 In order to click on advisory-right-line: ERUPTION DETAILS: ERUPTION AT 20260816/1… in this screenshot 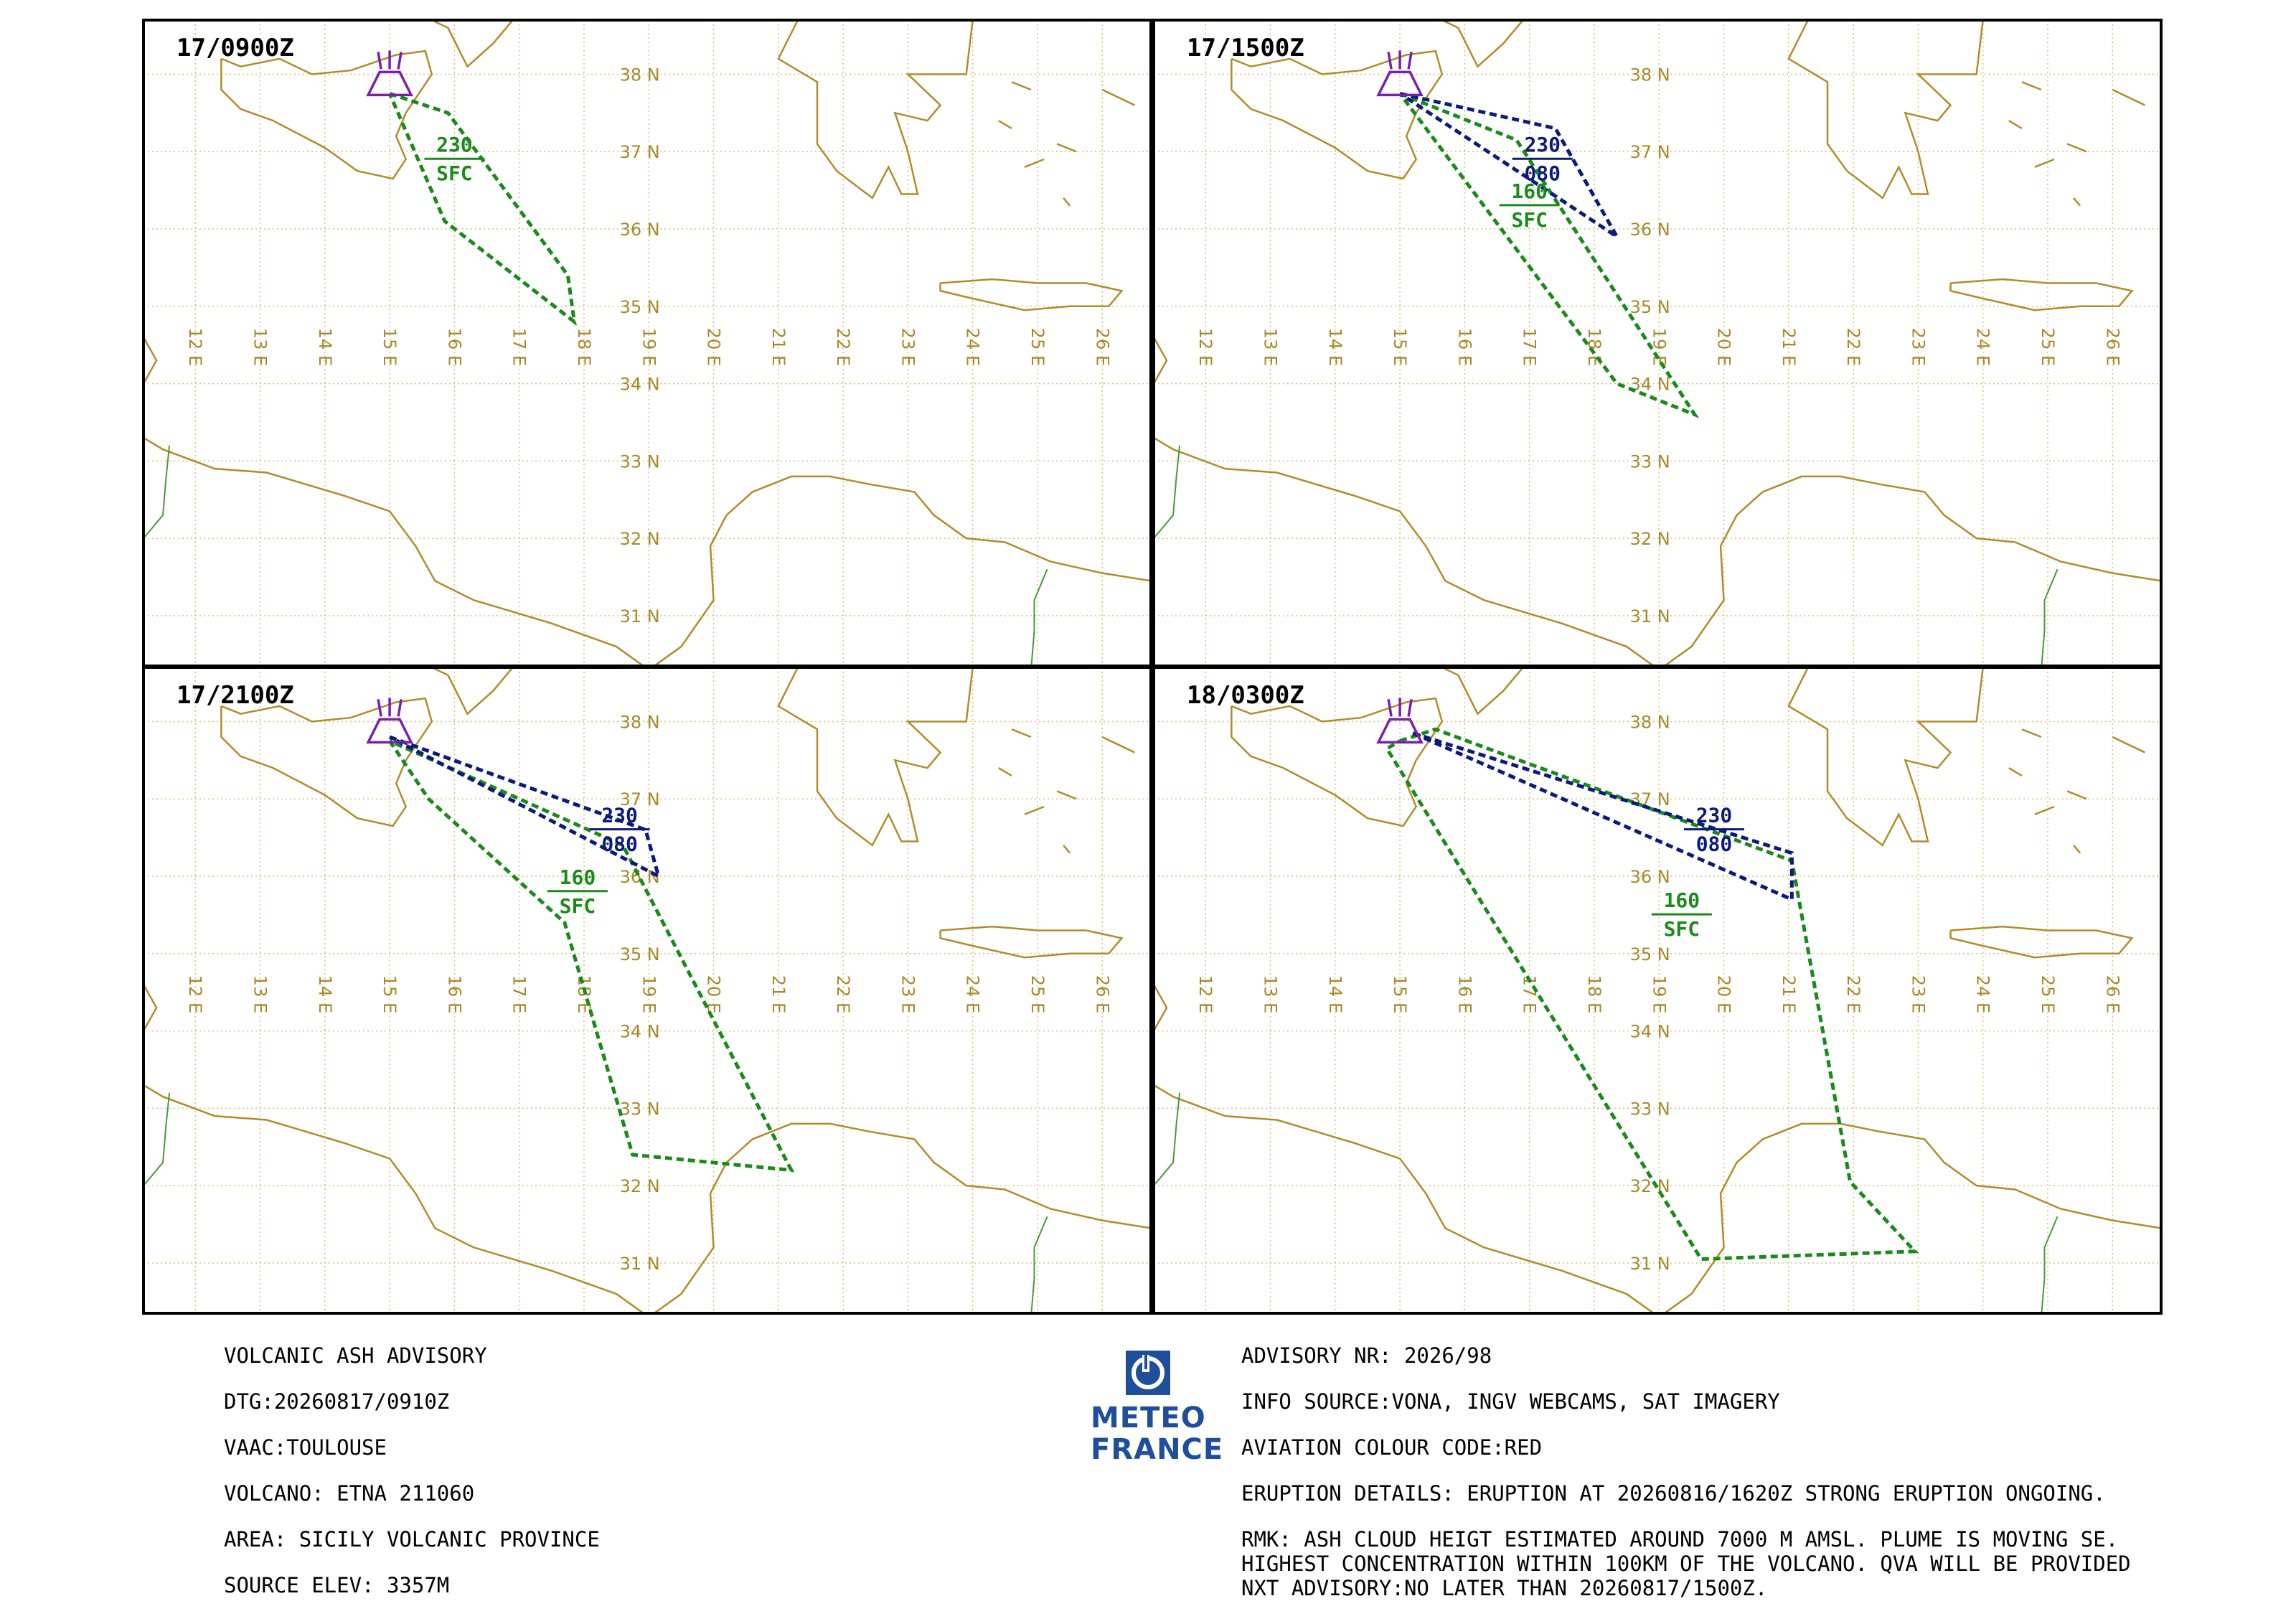, I will do `click(1674, 1493)`.